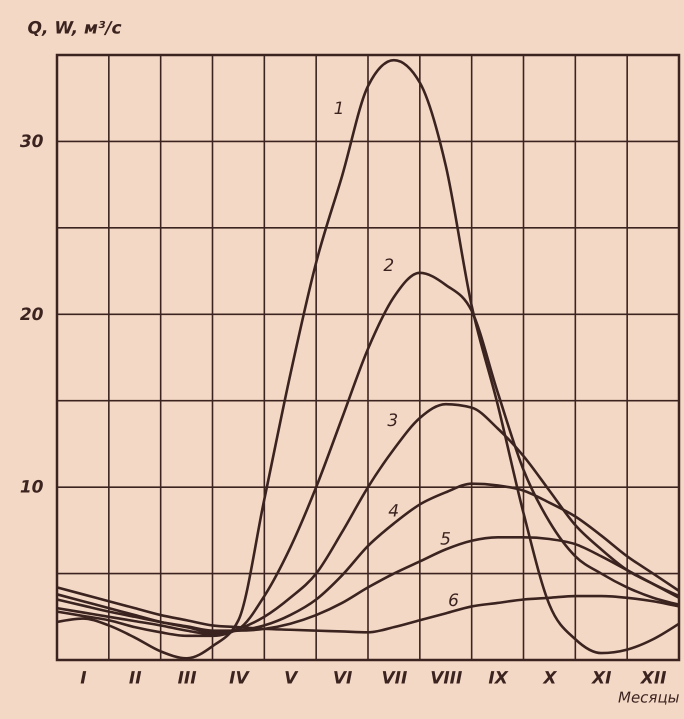  I want to click on x-tick-label: V, so click(292, 678).